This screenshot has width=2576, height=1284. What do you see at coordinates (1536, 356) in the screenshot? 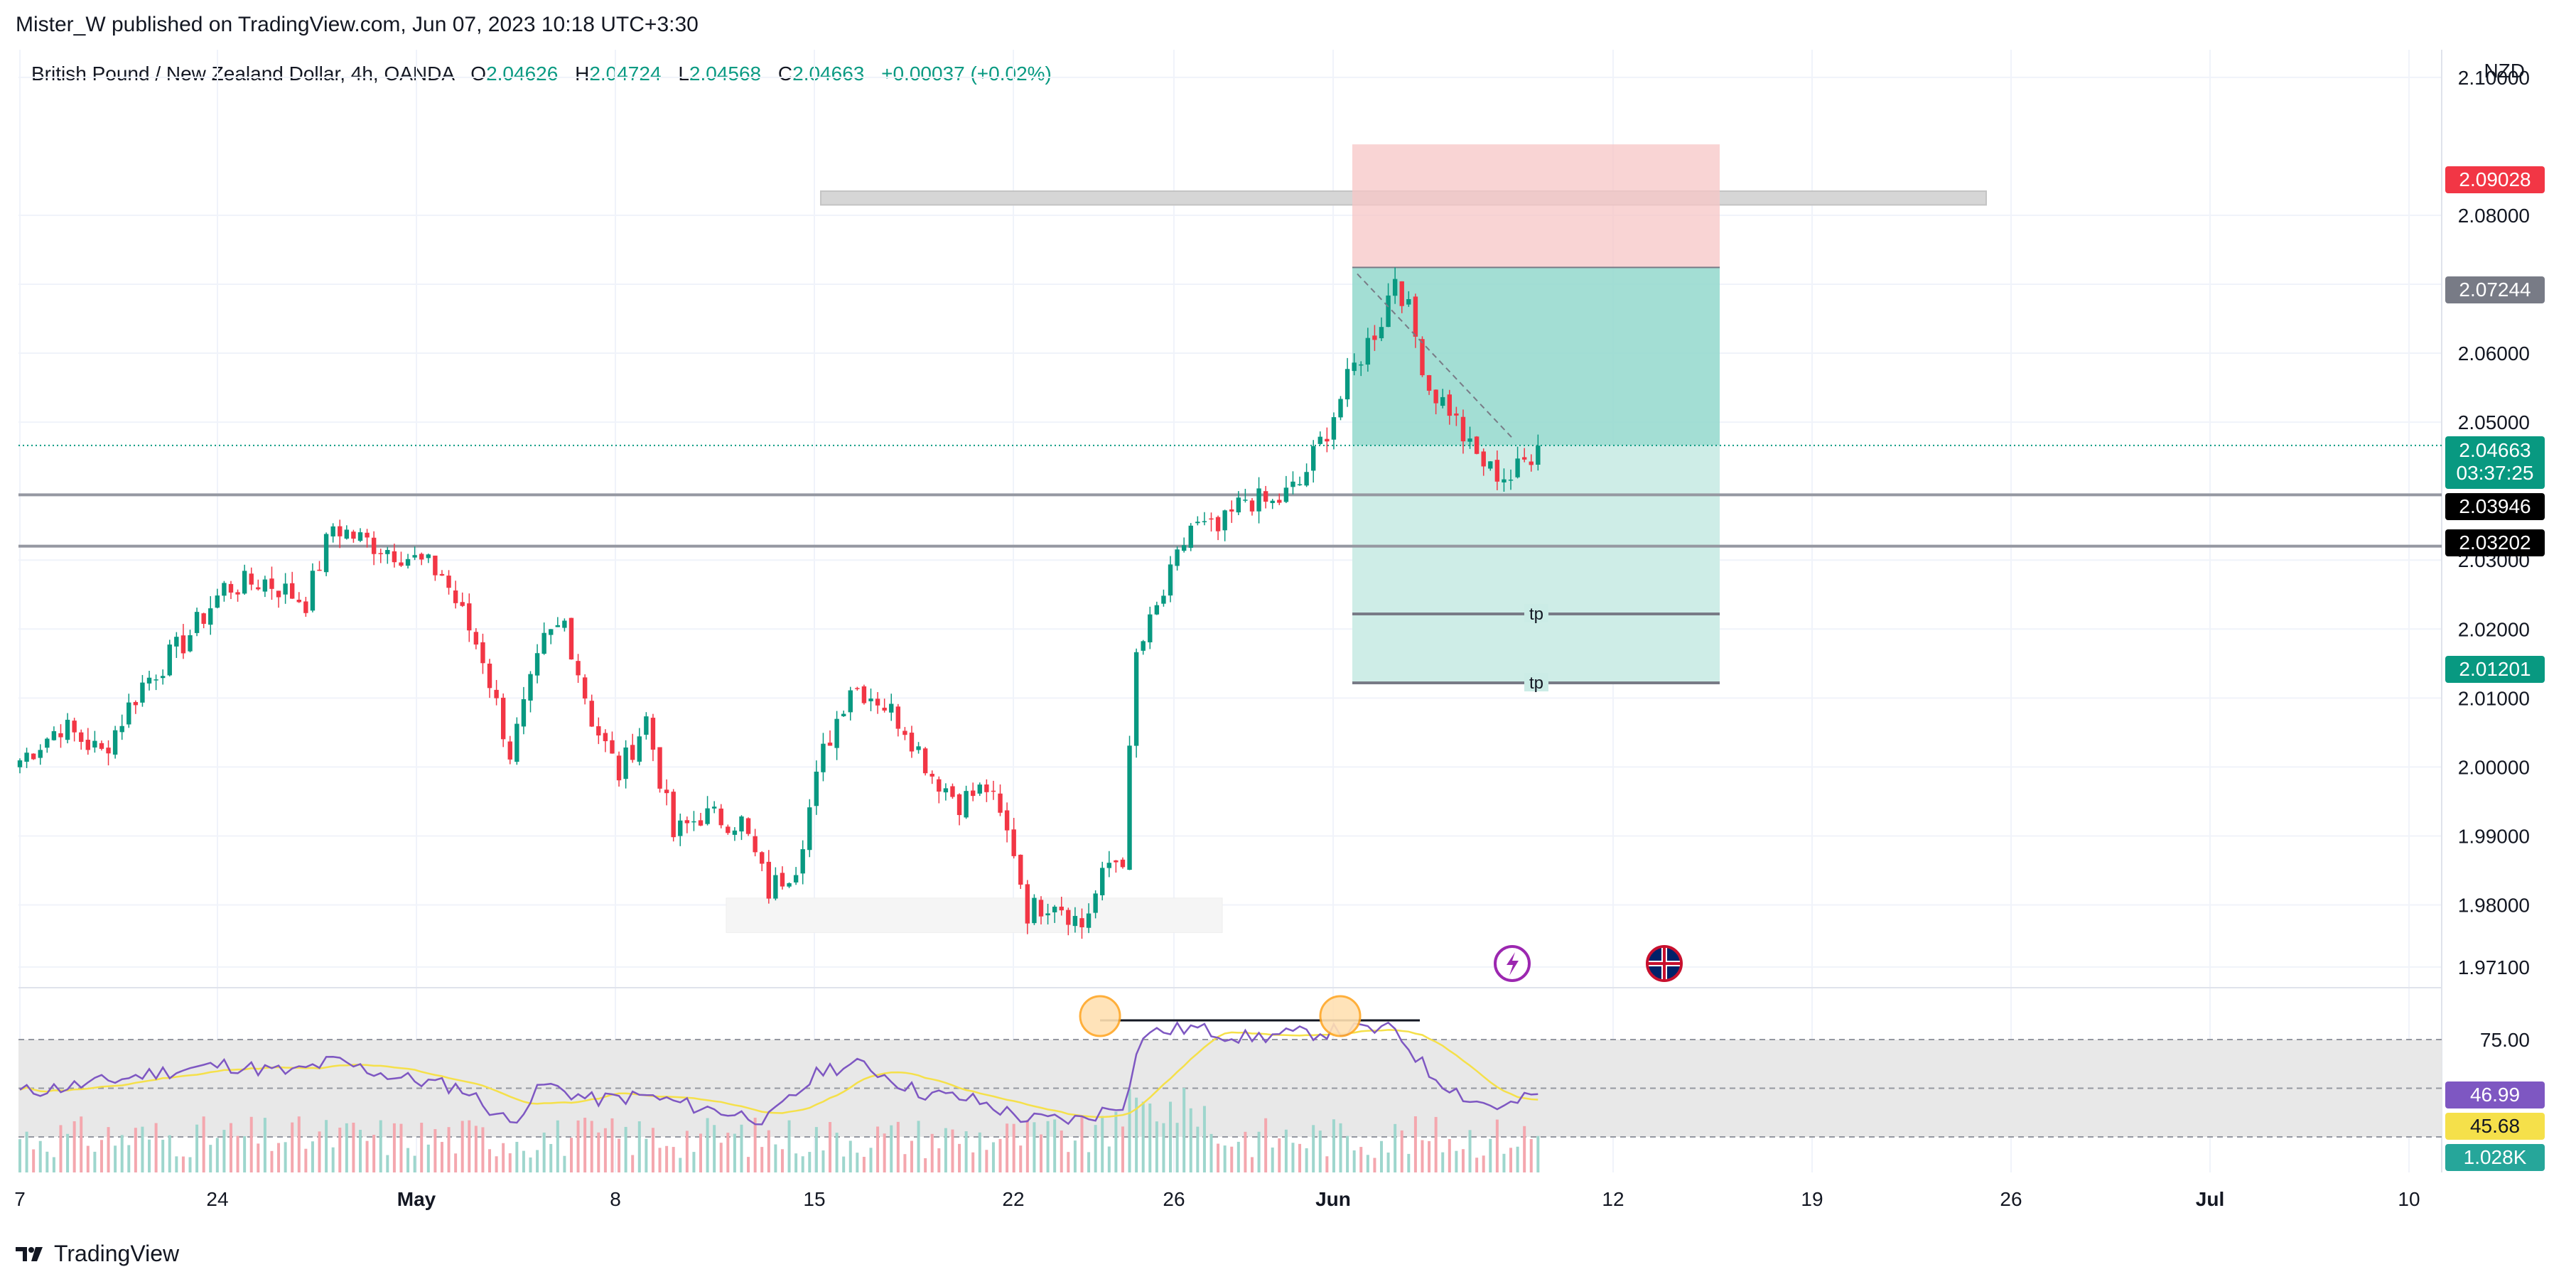
I see `target-zone-reached` at bounding box center [1536, 356].